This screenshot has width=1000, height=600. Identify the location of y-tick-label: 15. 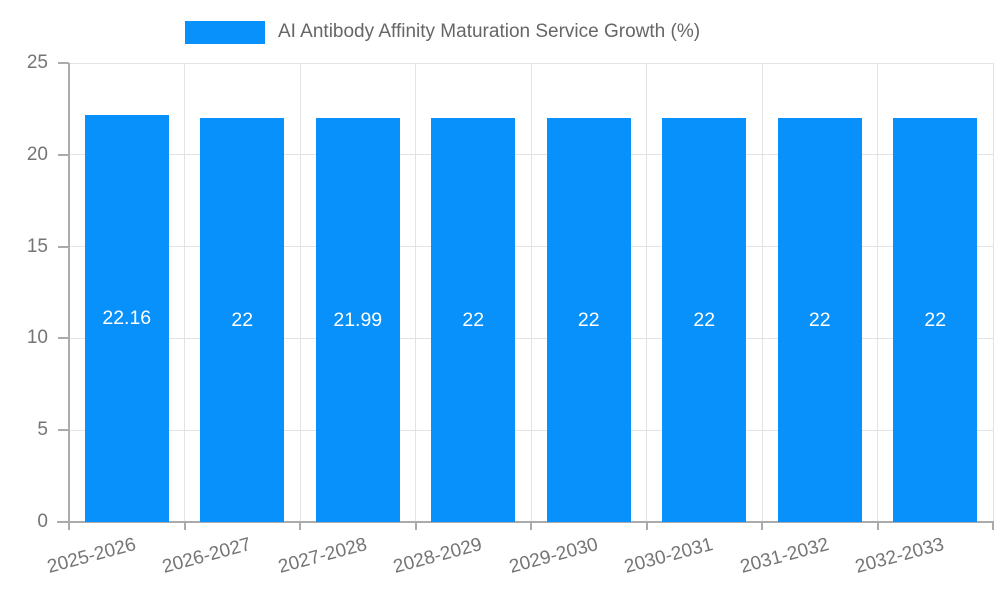
(37, 246).